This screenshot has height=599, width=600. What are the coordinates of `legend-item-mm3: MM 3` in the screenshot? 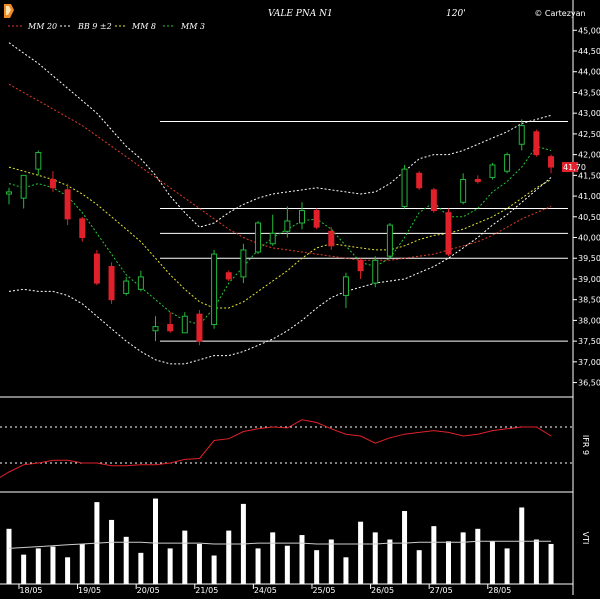 It's located at (184, 26).